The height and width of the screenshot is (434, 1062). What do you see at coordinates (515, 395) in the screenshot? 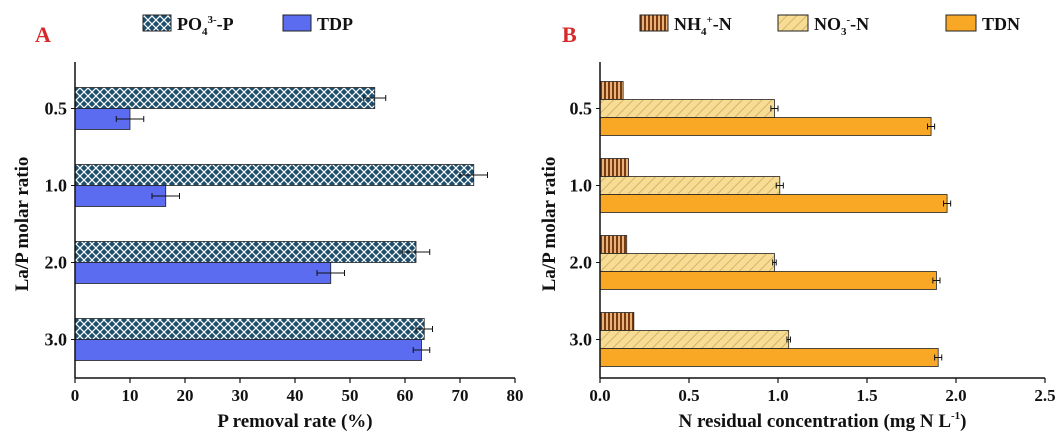
I see `x-tick-label: 80` at bounding box center [515, 395].